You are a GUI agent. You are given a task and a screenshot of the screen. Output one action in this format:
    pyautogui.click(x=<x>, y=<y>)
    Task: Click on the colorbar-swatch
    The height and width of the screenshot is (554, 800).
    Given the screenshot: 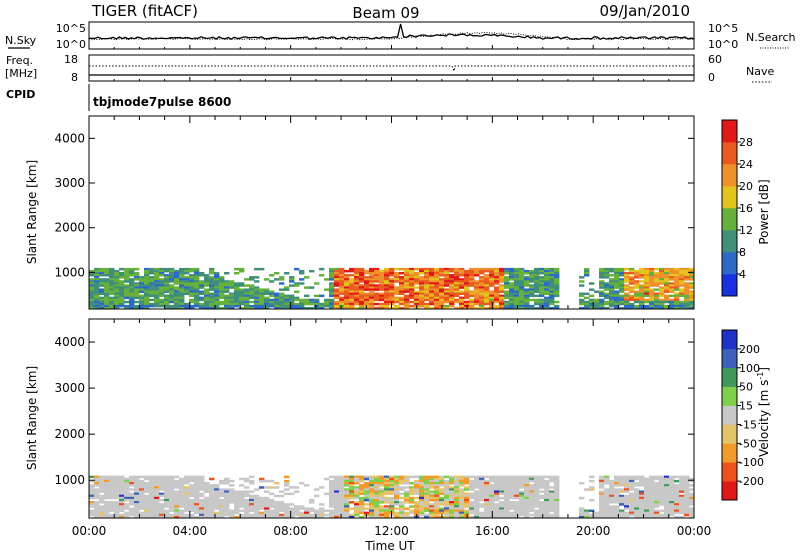 What is the action you would take?
    pyautogui.click(x=729, y=263)
    